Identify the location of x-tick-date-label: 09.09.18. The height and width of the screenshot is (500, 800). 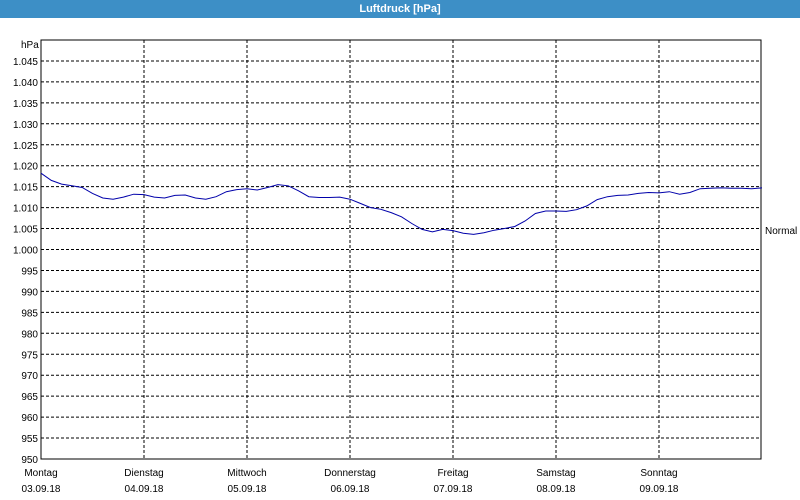
(659, 489).